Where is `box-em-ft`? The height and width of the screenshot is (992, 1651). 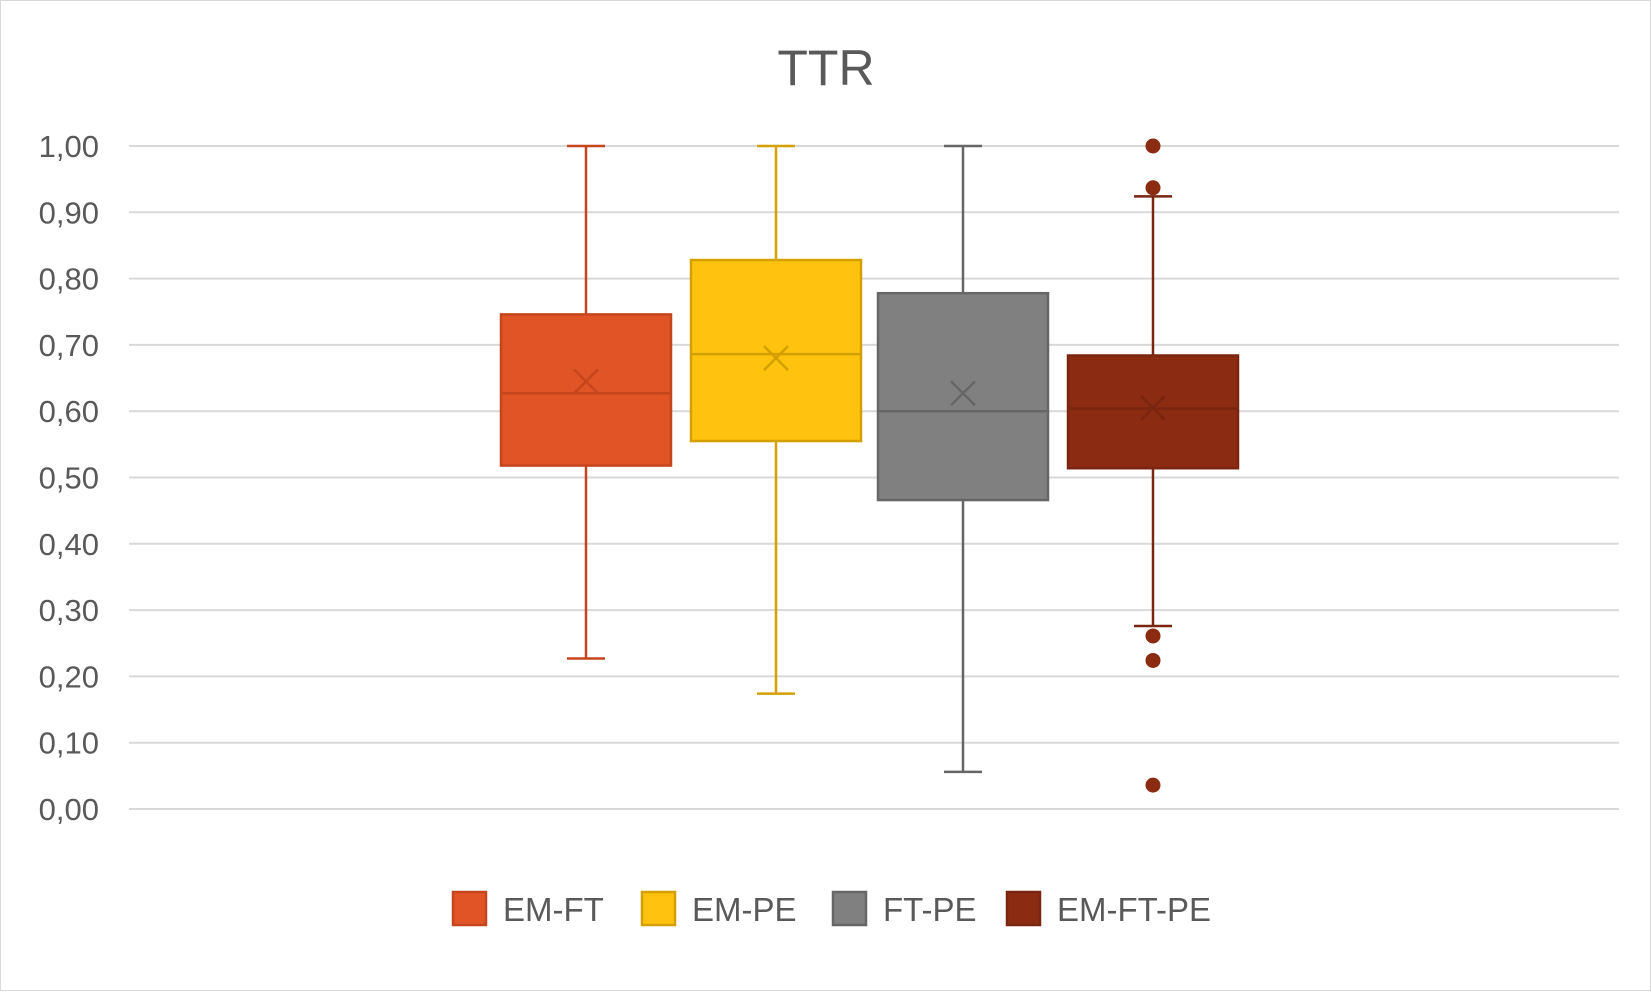
box-em-ft is located at coordinates (586, 402).